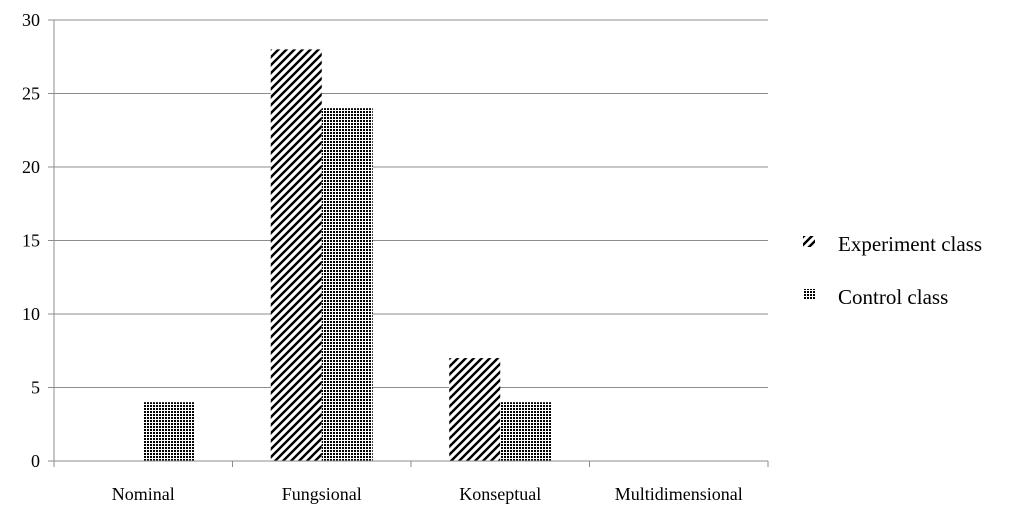 The width and height of the screenshot is (1024, 506). What do you see at coordinates (31, 314) in the screenshot?
I see `y-tick-label: 10` at bounding box center [31, 314].